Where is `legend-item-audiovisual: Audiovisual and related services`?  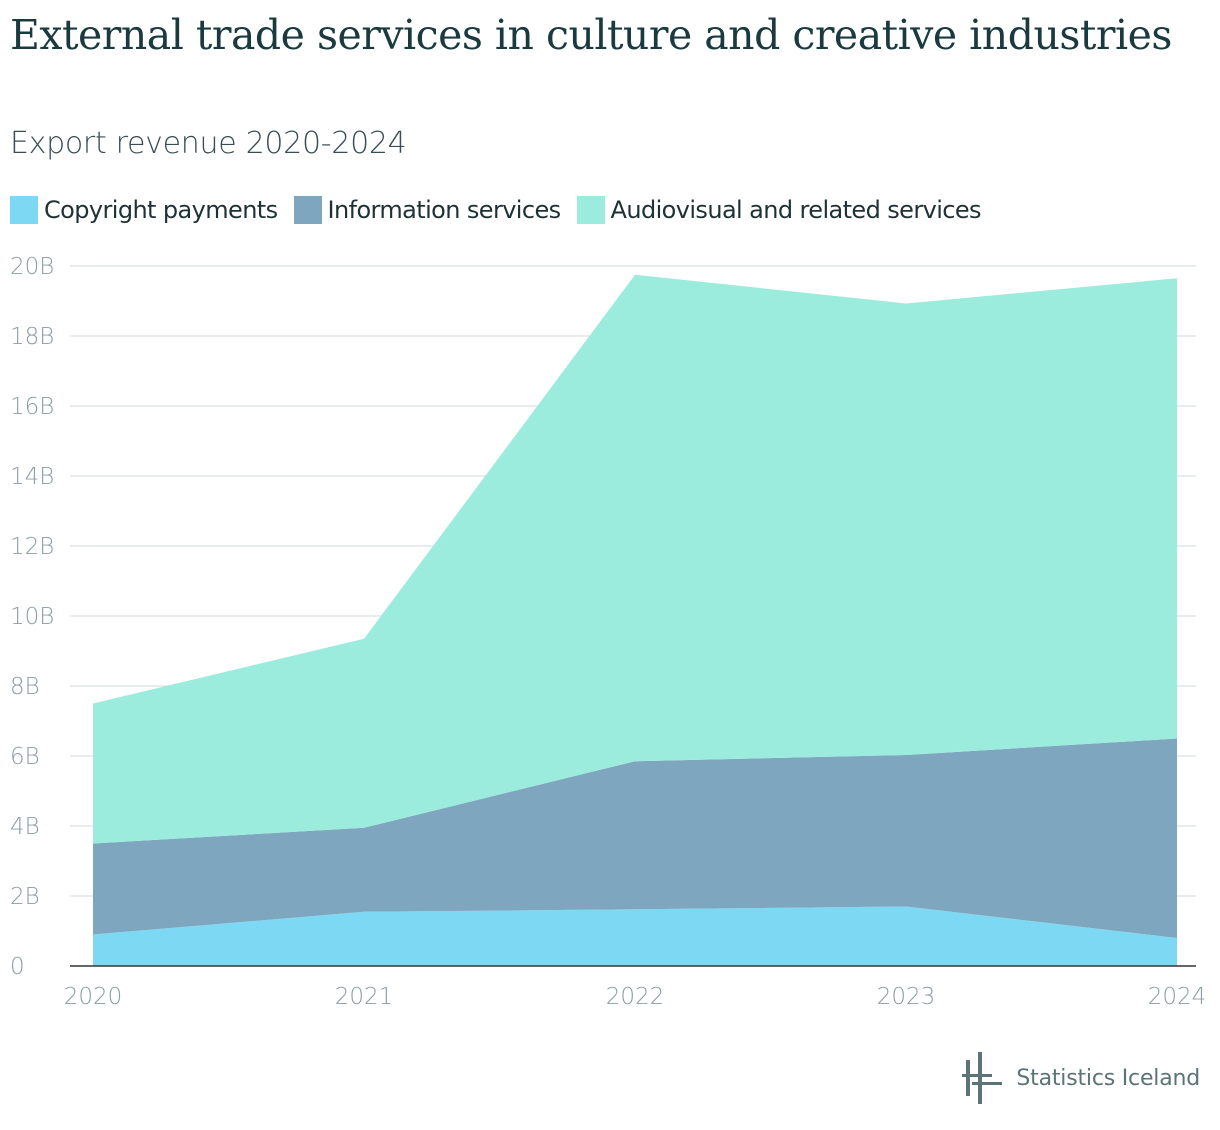 legend-item-audiovisual: Audiovisual and related services is located at coordinates (779, 210).